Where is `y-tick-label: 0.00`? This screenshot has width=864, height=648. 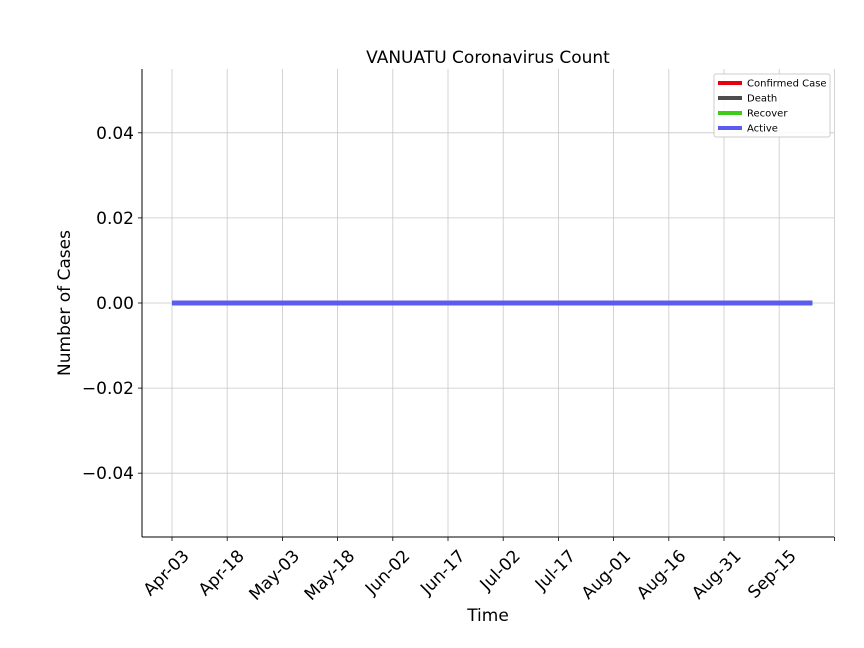
y-tick-label: 0.00 is located at coordinates (115, 304).